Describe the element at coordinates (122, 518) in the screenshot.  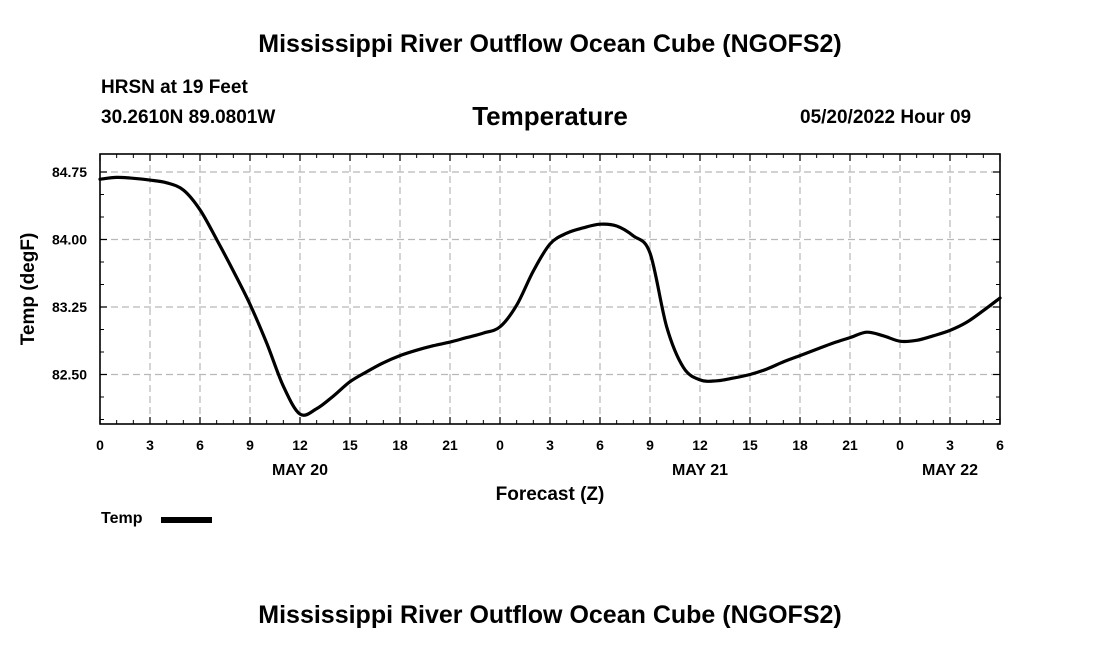
I see `legend-label-temp: Temp` at that location.